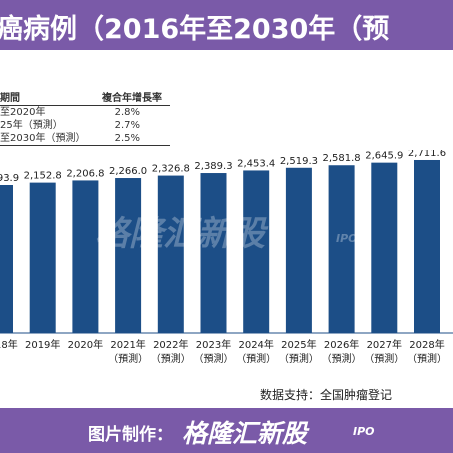  I want to click on category-label: 2021年, so click(127, 344).